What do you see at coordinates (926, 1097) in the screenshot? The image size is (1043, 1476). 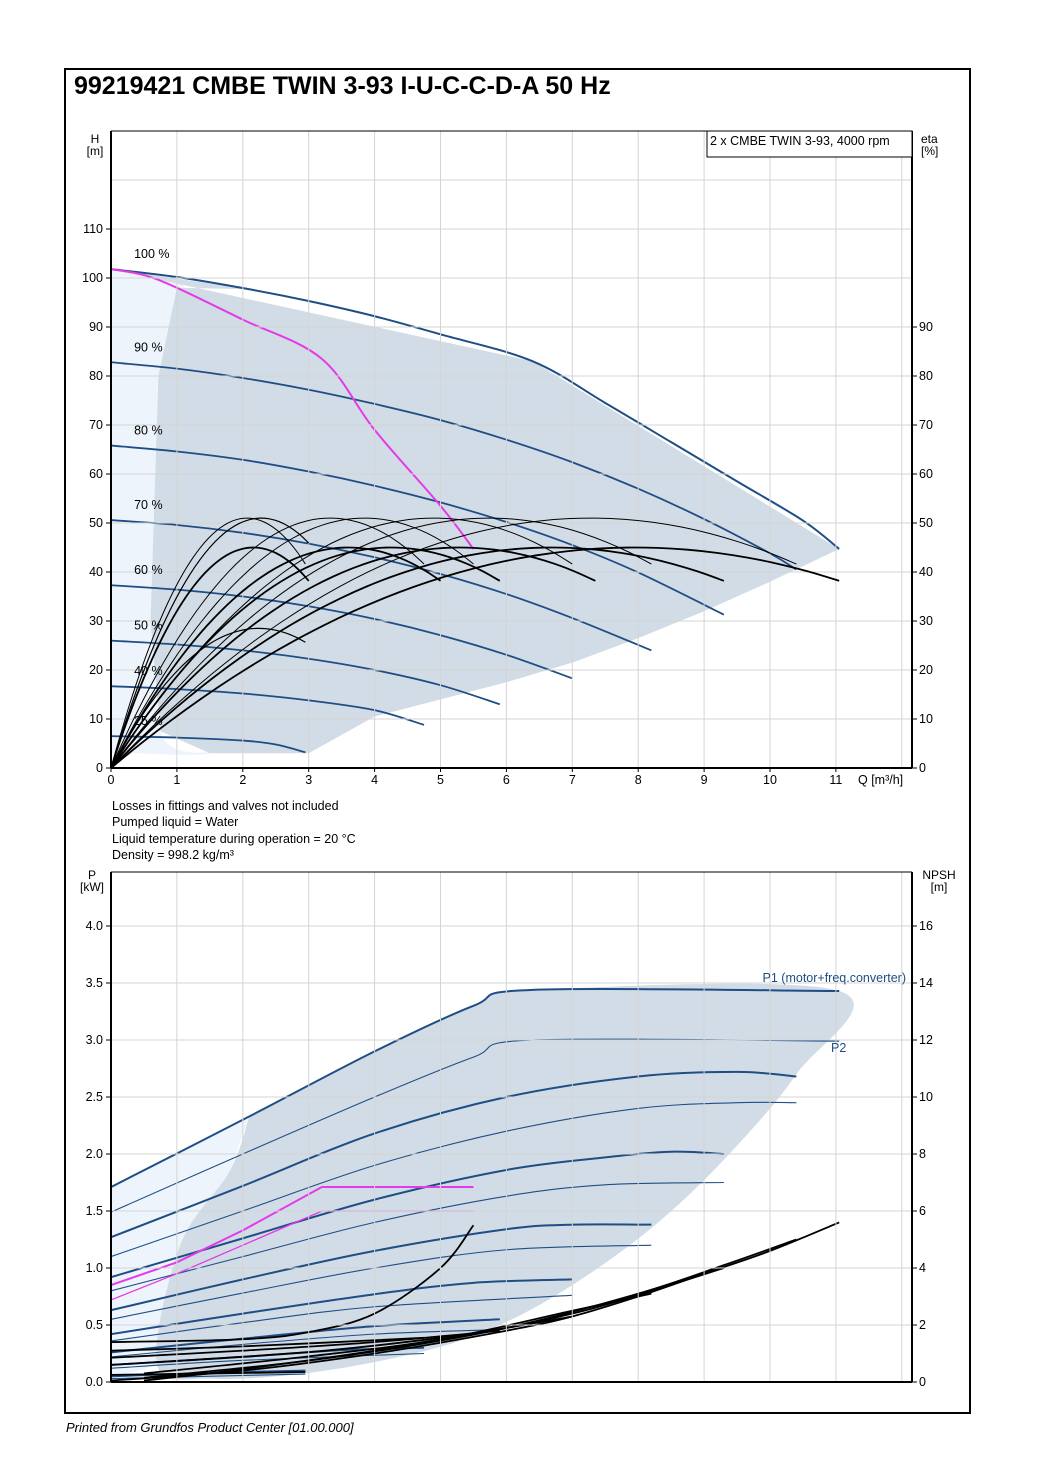 I see `npsh-tick-label: 10` at bounding box center [926, 1097].